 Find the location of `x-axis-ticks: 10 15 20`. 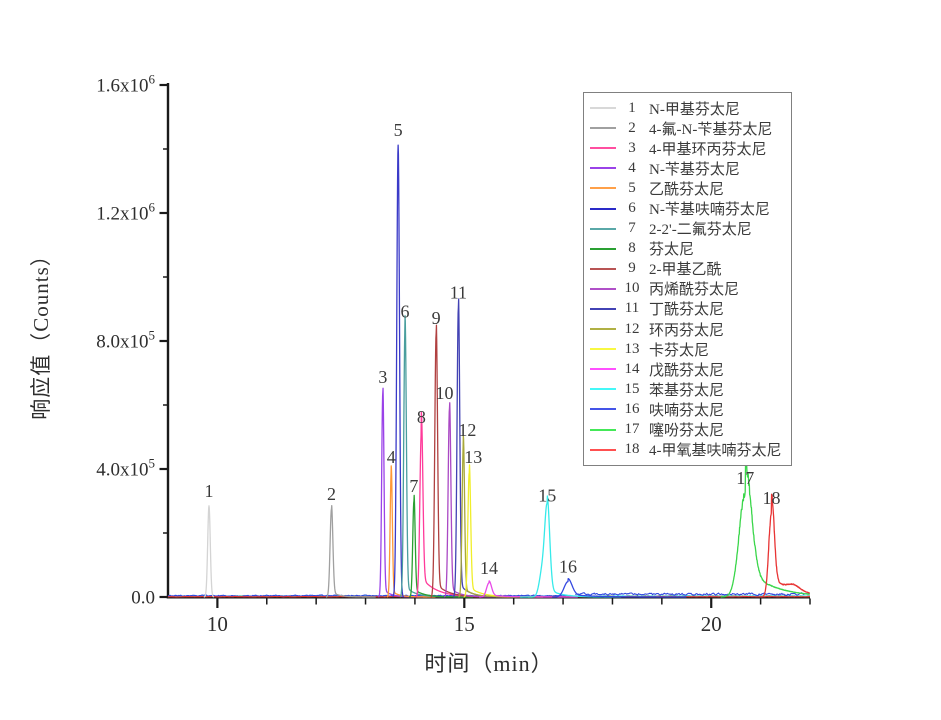

x-axis-ticks: 10 15 20 is located at coordinates (509, 617).